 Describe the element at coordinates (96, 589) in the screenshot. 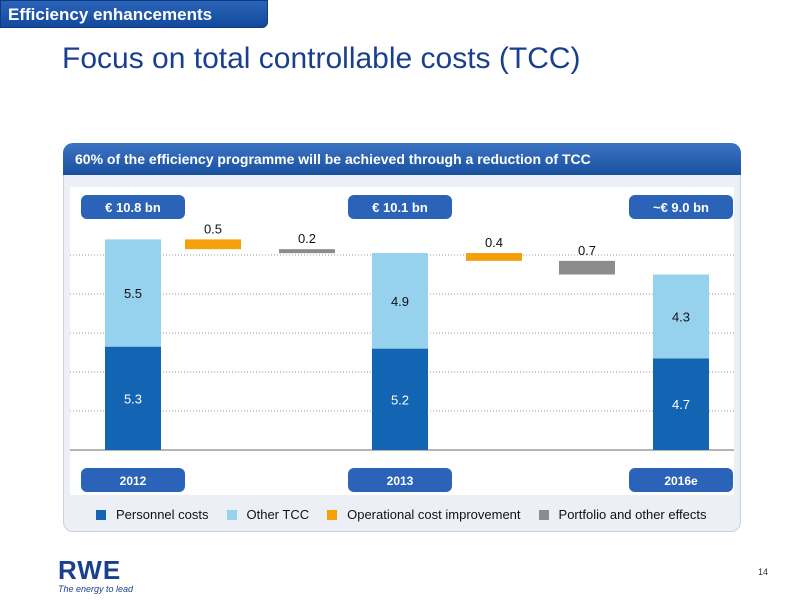

I see `logo-tagline: The energy to lead` at that location.